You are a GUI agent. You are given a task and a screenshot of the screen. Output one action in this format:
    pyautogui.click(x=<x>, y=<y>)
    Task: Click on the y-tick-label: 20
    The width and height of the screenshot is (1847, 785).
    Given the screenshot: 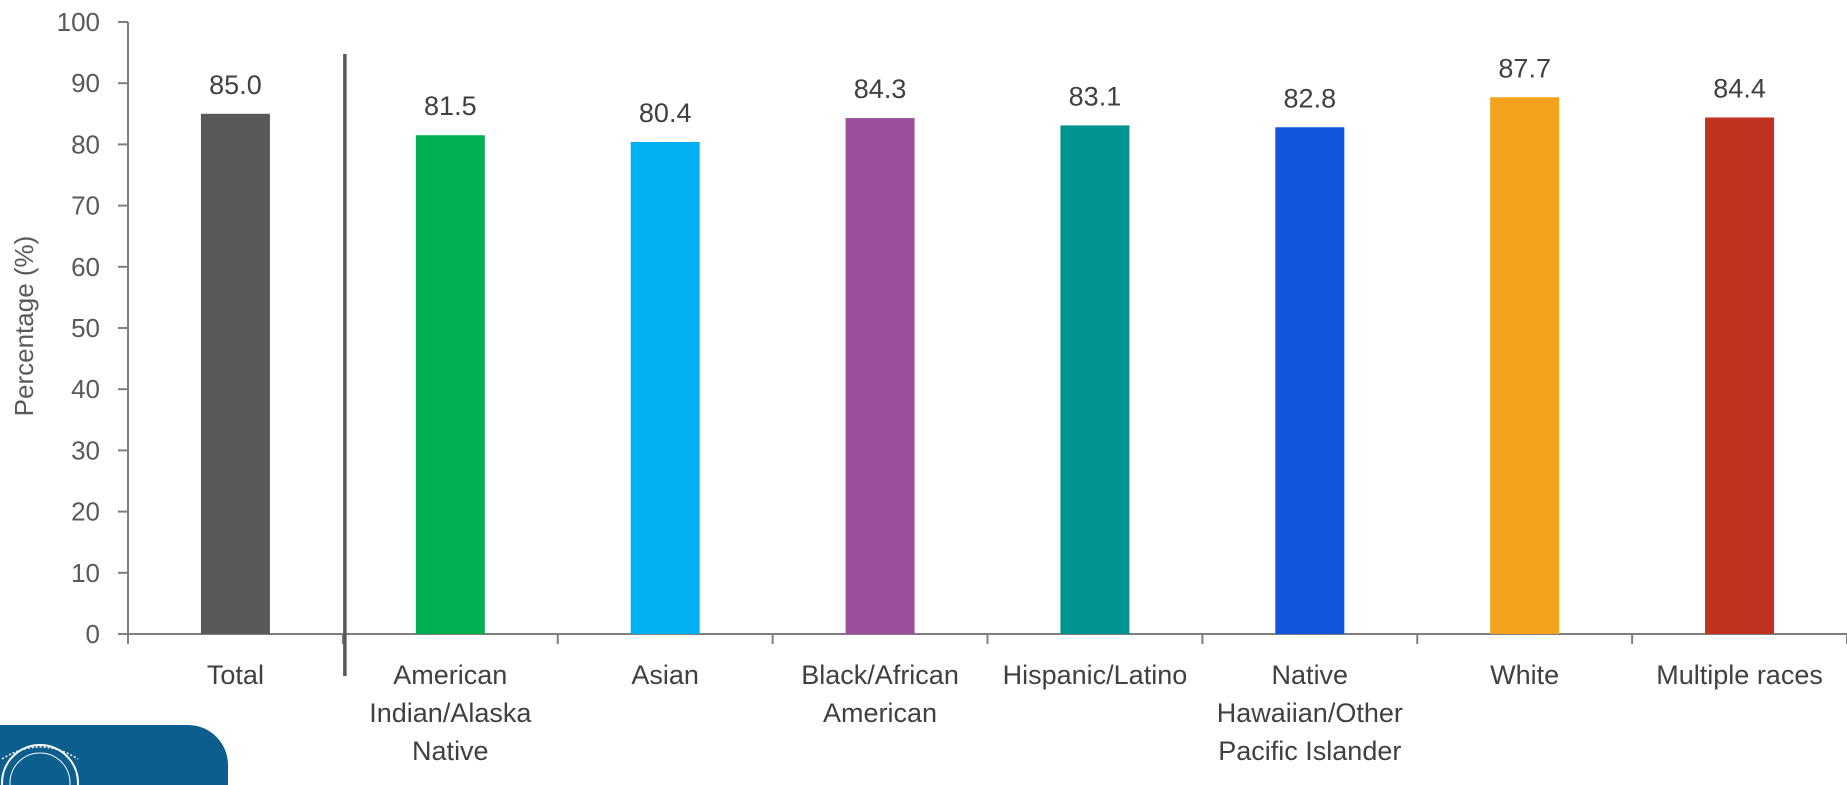 What is the action you would take?
    pyautogui.click(x=85, y=512)
    